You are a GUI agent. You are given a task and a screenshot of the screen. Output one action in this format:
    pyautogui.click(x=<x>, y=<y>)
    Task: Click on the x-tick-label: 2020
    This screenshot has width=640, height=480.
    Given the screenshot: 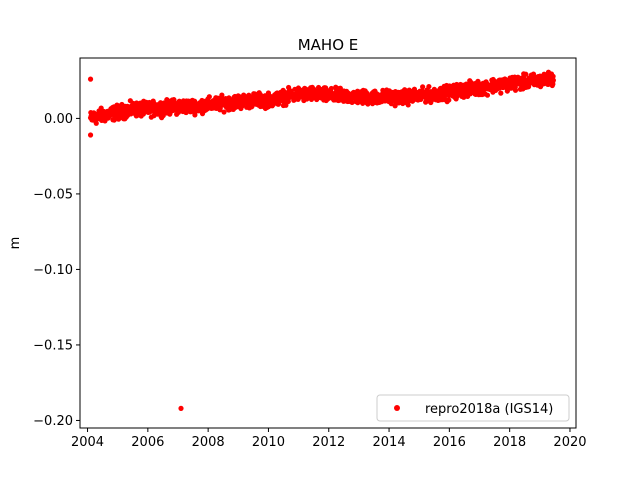 What is the action you would take?
    pyautogui.click(x=569, y=442)
    